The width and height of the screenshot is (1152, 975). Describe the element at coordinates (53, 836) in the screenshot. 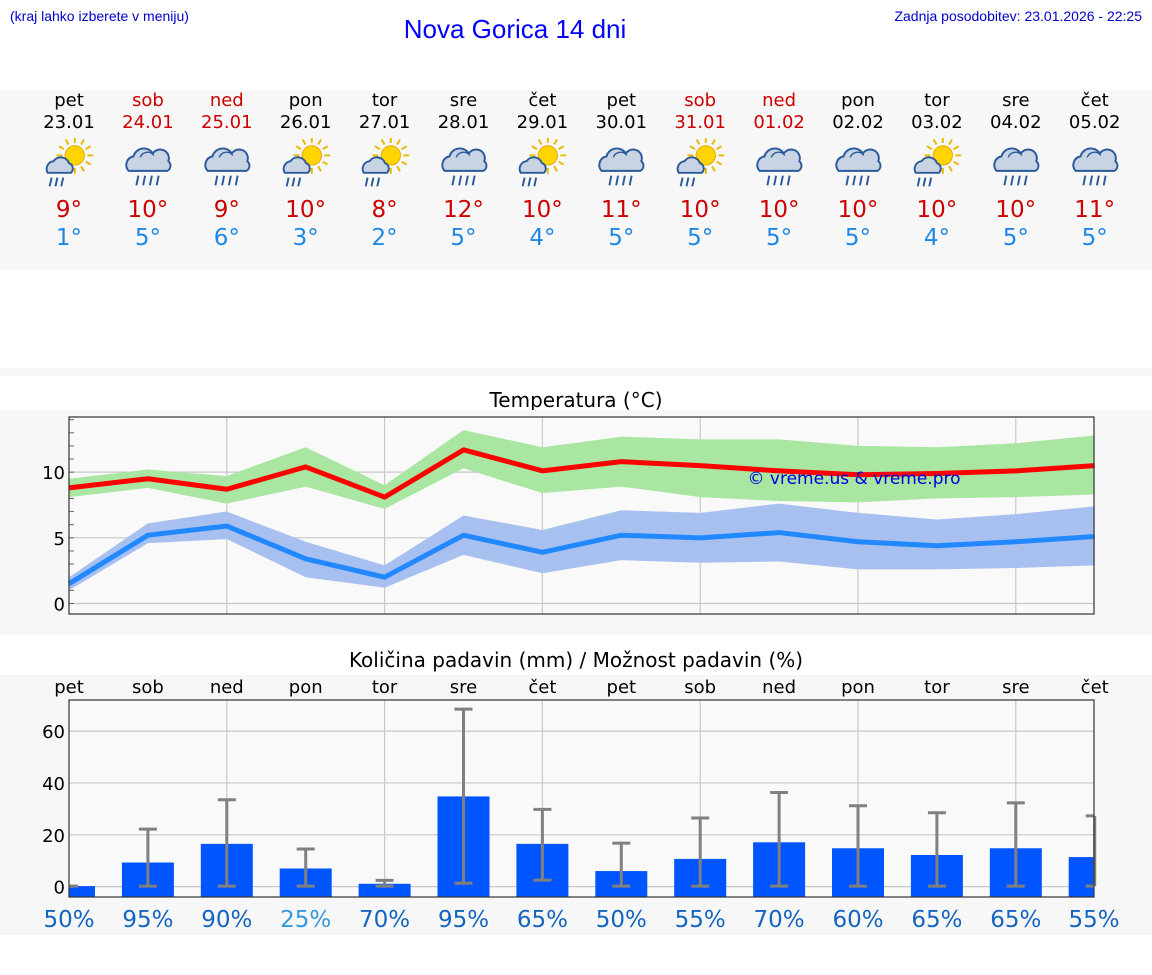

I see `y-tick-label: 20` at that location.